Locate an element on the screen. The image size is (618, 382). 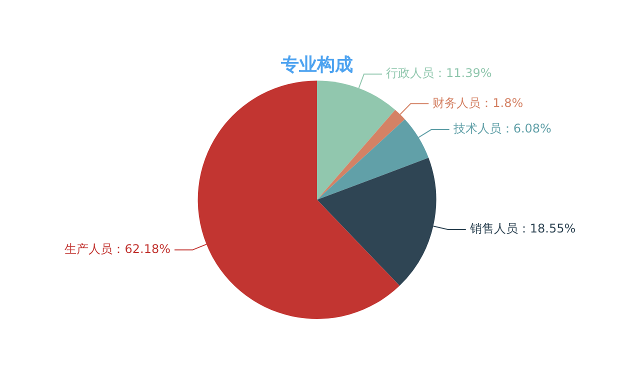
slice-label: 财务人员 is located at coordinates (456, 103).